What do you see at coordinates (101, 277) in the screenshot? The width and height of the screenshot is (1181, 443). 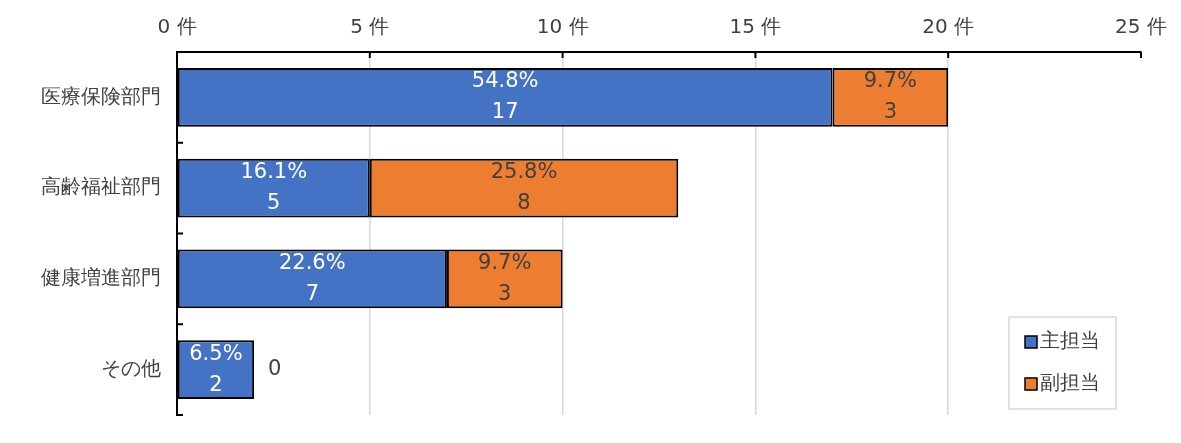 I see `y-tick-label: 健康増進部門` at bounding box center [101, 277].